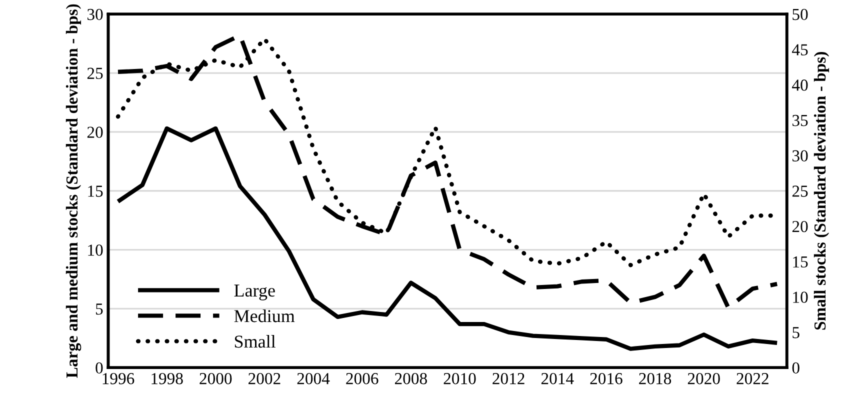  What do you see at coordinates (800, 50) in the screenshot?
I see `y2-tick-label: 45` at bounding box center [800, 50].